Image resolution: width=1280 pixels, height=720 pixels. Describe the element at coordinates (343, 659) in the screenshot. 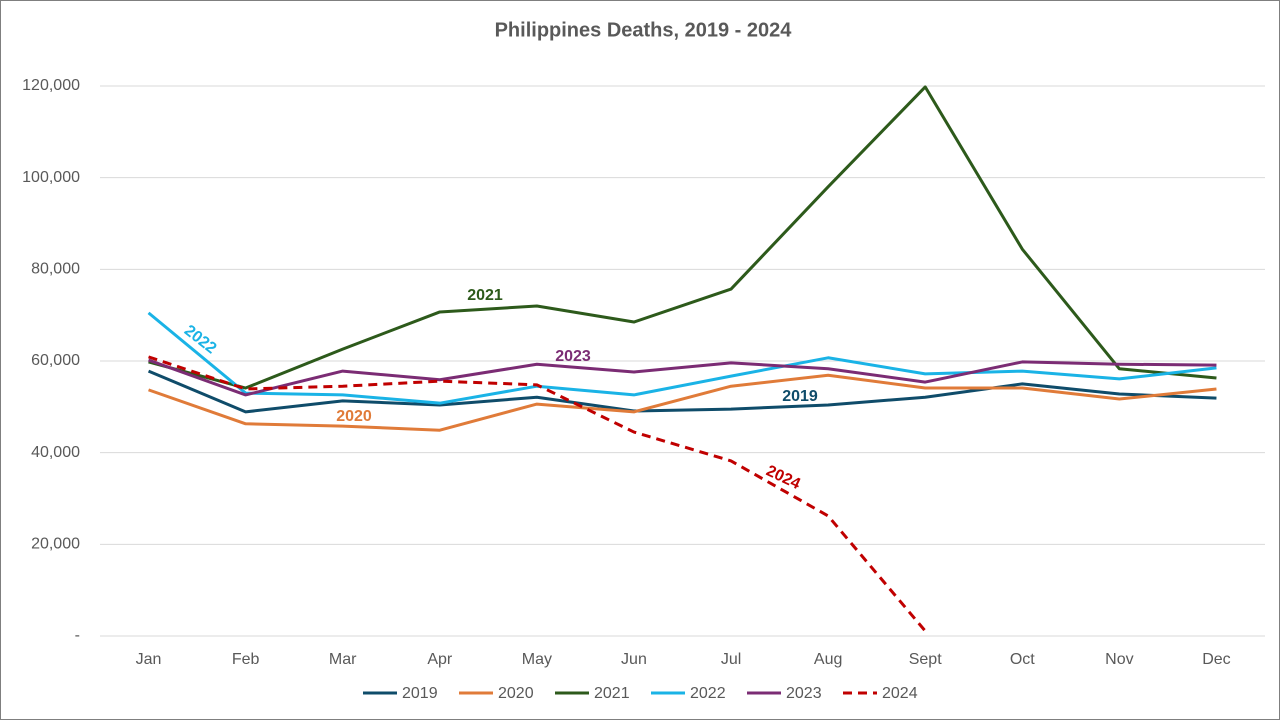

I see `x-tick-label: Mar` at that location.